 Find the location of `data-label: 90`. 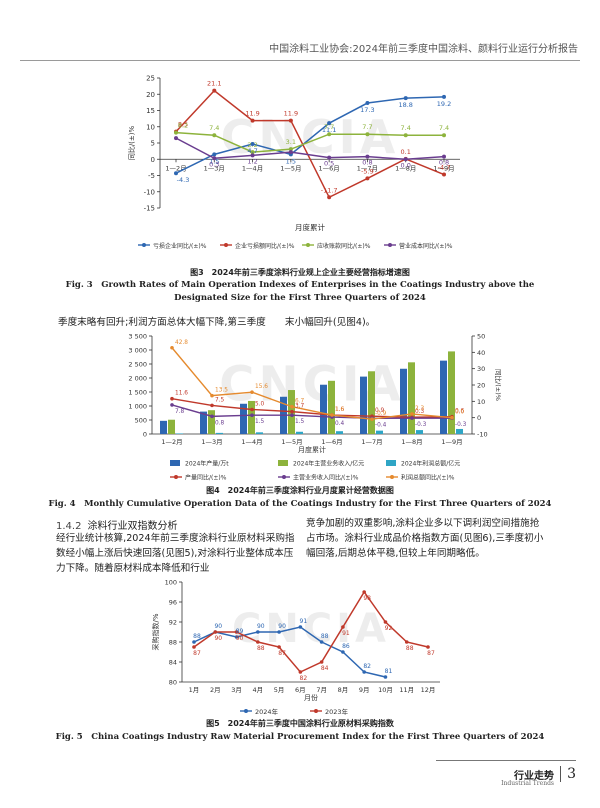

data-label: 90 is located at coordinates (218, 638).